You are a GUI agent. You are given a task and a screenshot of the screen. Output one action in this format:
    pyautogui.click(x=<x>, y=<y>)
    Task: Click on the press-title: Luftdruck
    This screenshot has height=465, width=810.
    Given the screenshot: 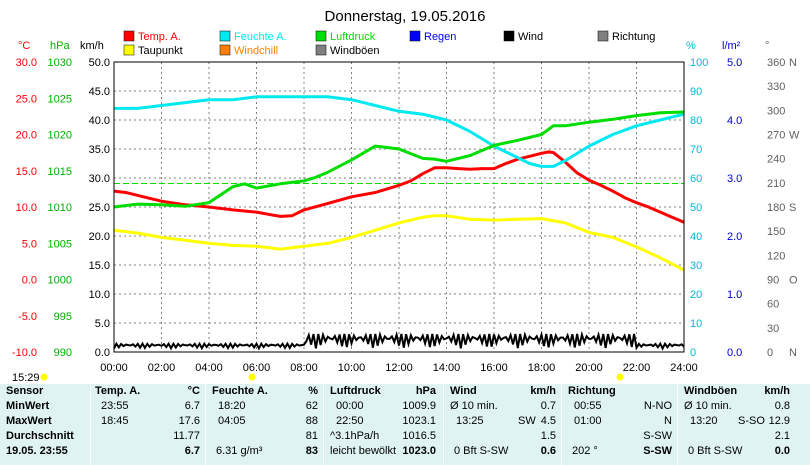 What is the action you would take?
    pyautogui.click(x=355, y=391)
    